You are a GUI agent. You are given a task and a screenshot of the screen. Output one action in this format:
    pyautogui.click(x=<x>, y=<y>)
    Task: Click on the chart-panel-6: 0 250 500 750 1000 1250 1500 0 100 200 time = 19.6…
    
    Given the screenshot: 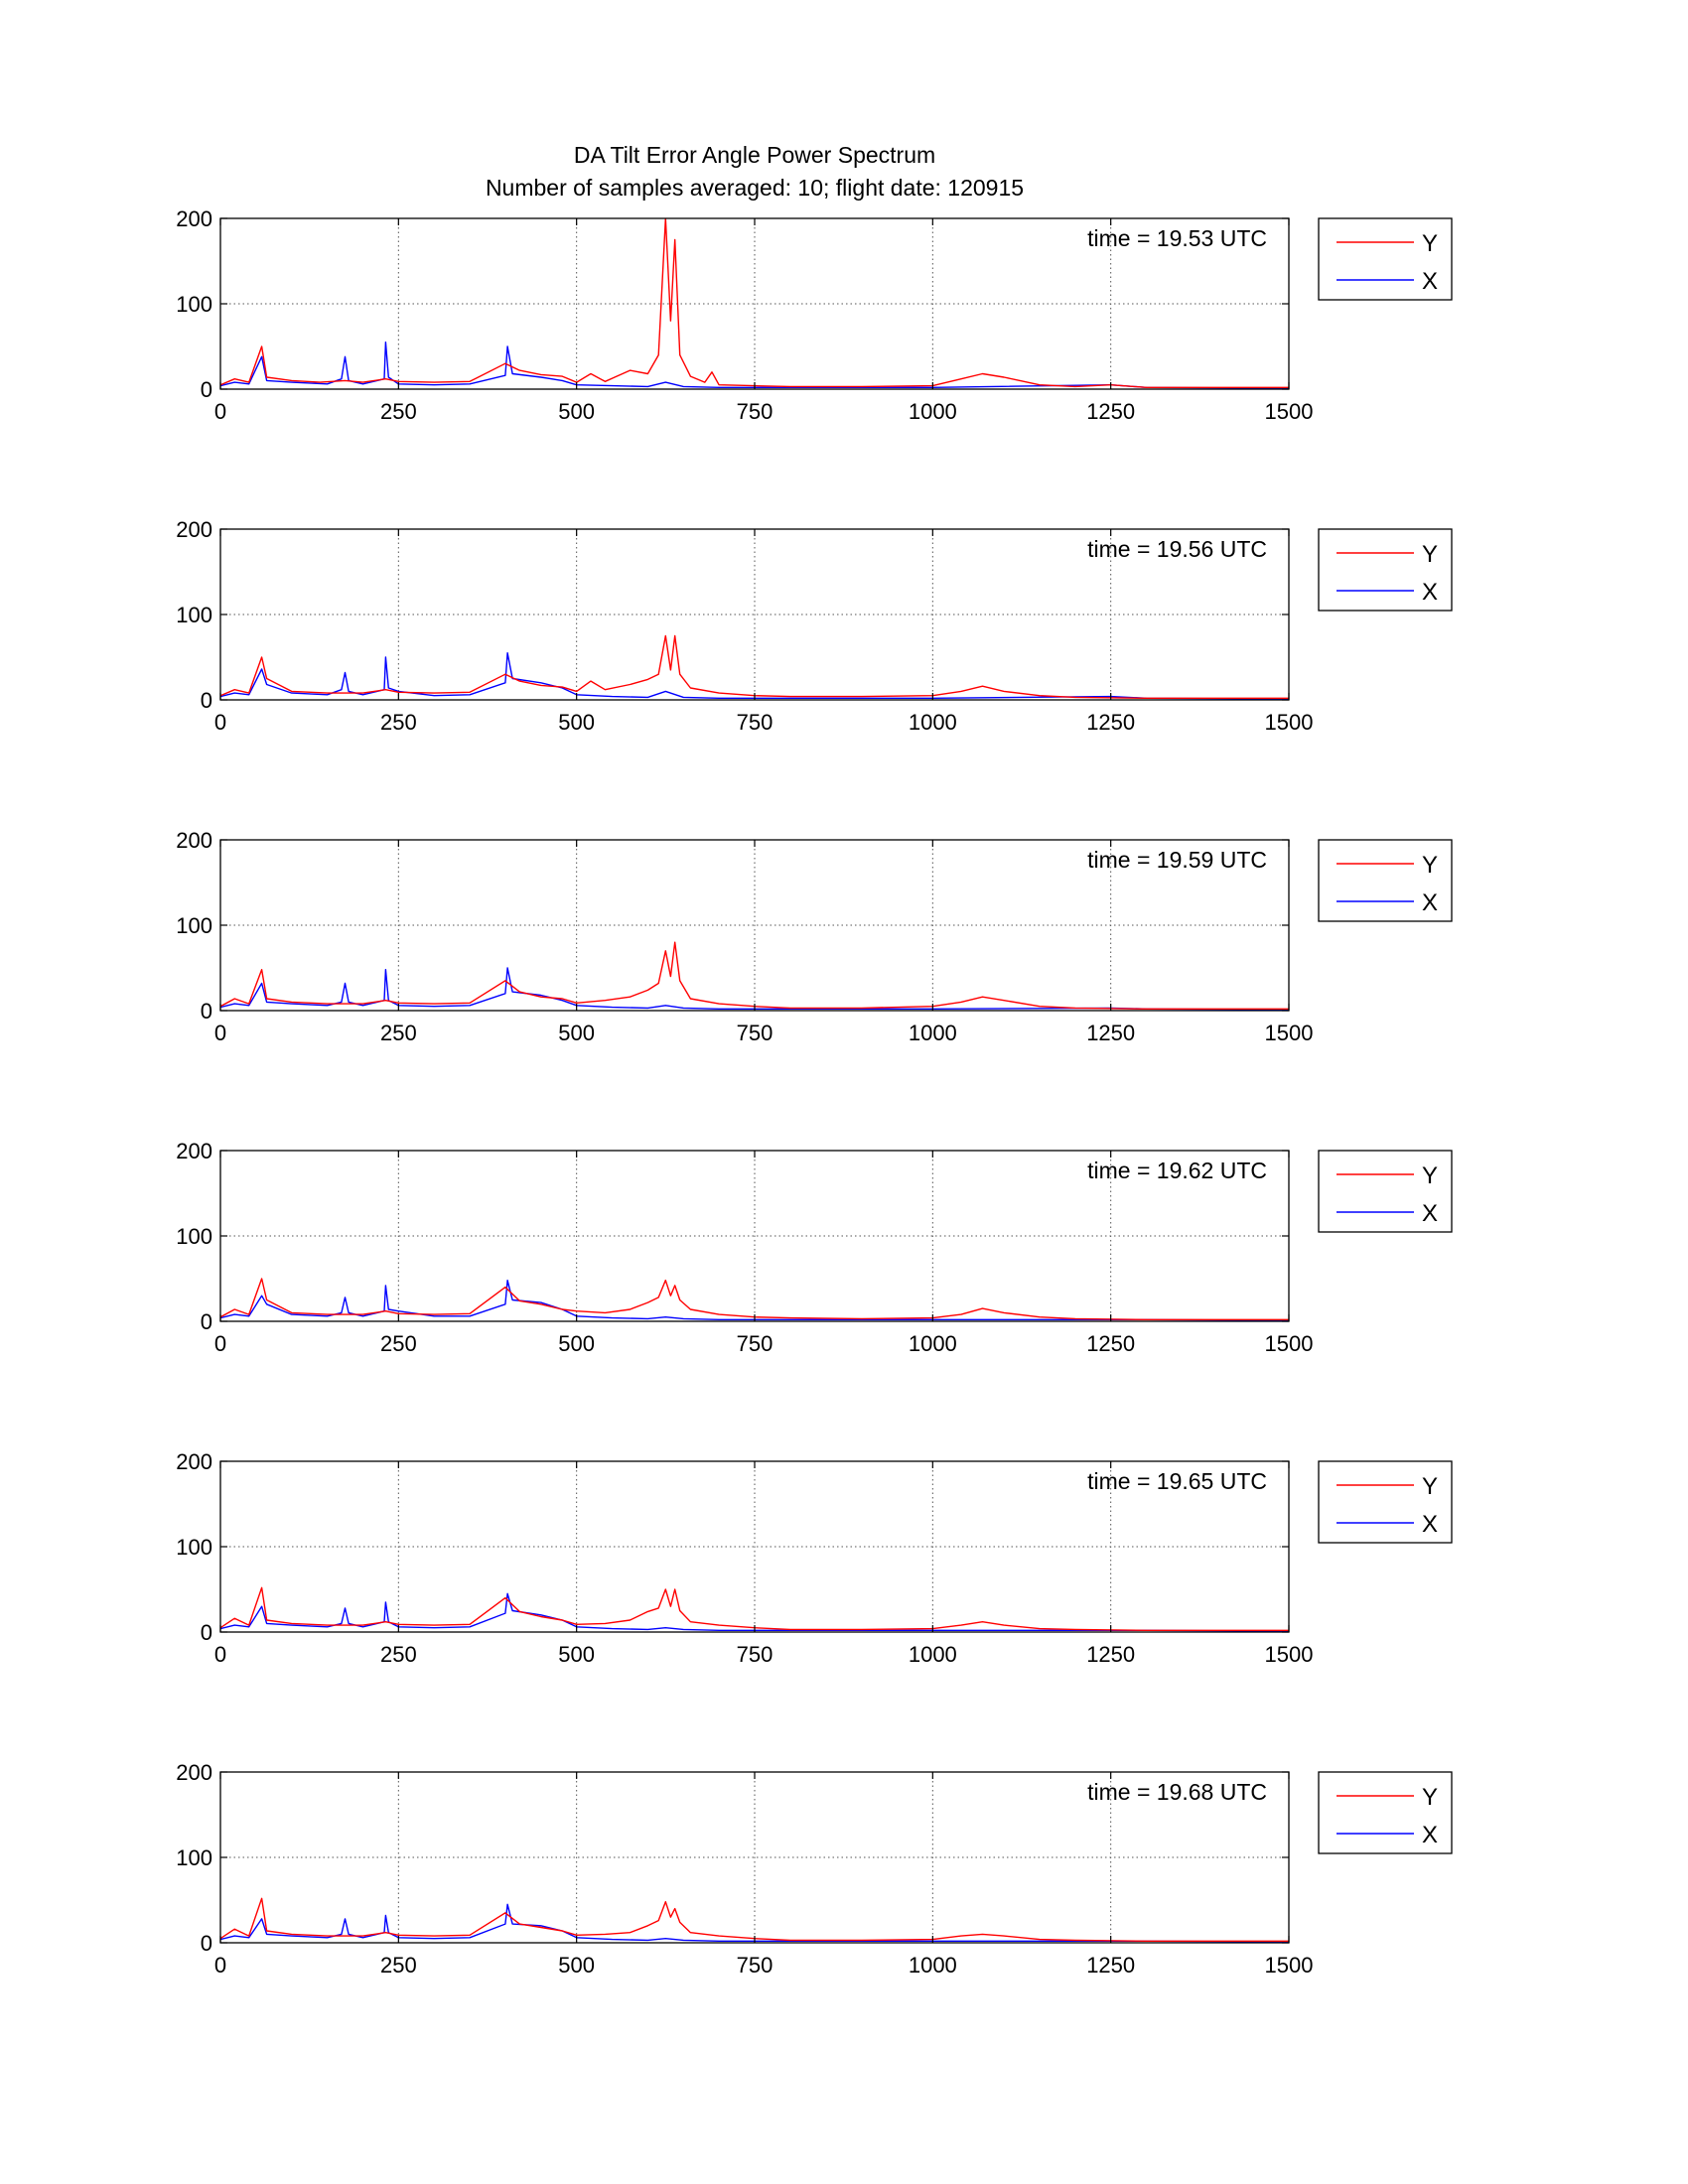 What is the action you would take?
    pyautogui.click(x=814, y=1869)
    